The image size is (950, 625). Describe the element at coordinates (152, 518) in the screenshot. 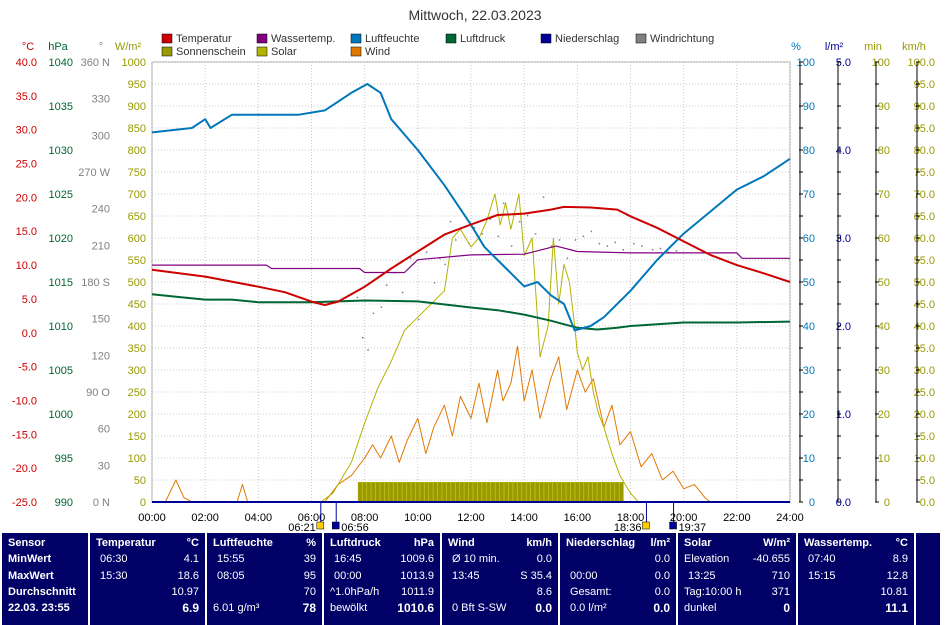

I see `x-tick-label: 00:00` at that location.